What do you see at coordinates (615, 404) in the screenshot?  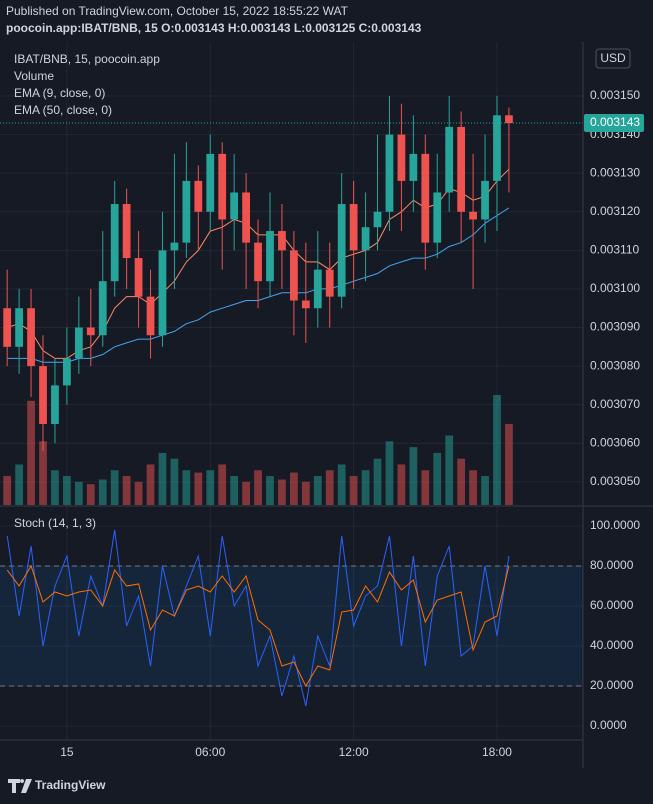 I see `y-tick-label: 0.003070` at bounding box center [615, 404].